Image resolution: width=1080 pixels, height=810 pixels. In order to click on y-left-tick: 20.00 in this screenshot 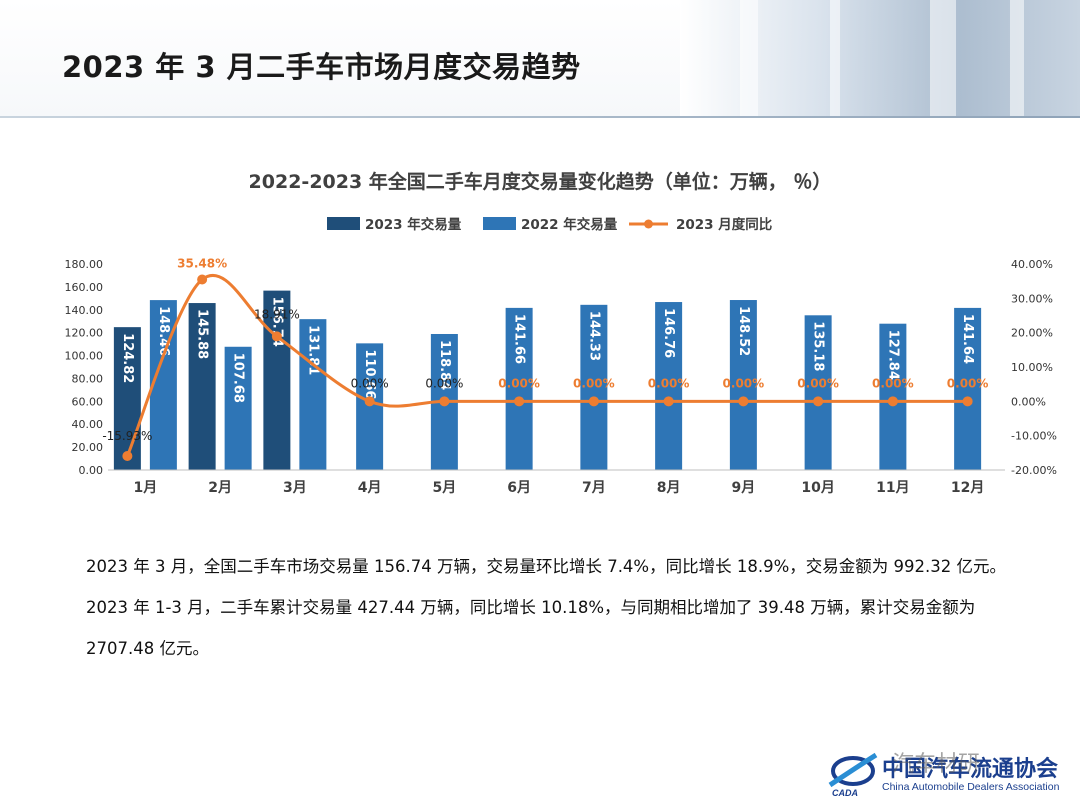, I will do `click(88, 447)`.